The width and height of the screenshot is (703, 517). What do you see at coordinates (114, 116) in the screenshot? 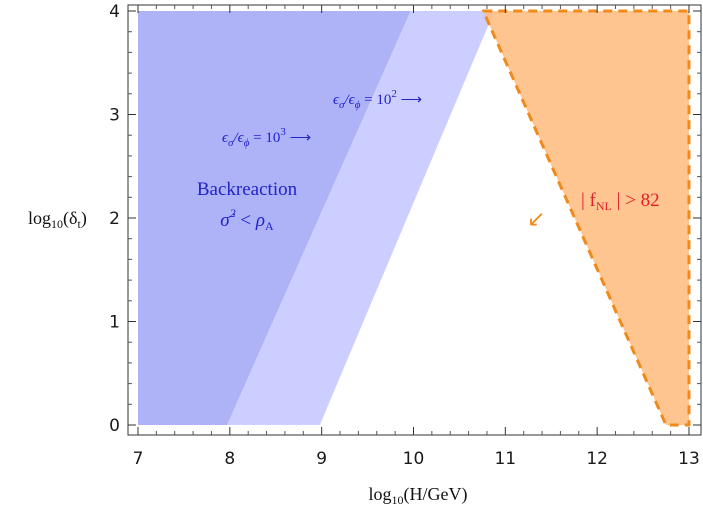
I see `y-tick-label: 3` at bounding box center [114, 116].